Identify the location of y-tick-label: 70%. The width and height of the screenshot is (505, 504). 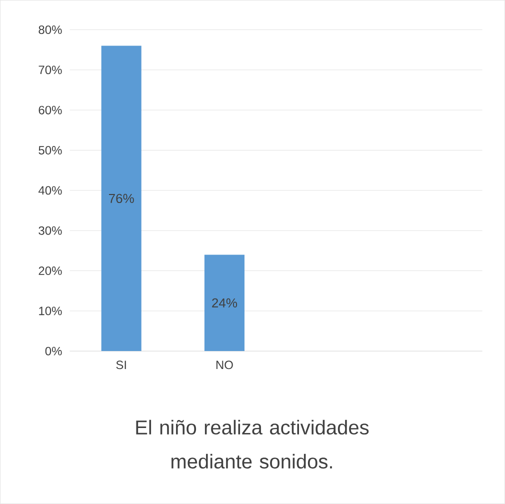
(50, 70).